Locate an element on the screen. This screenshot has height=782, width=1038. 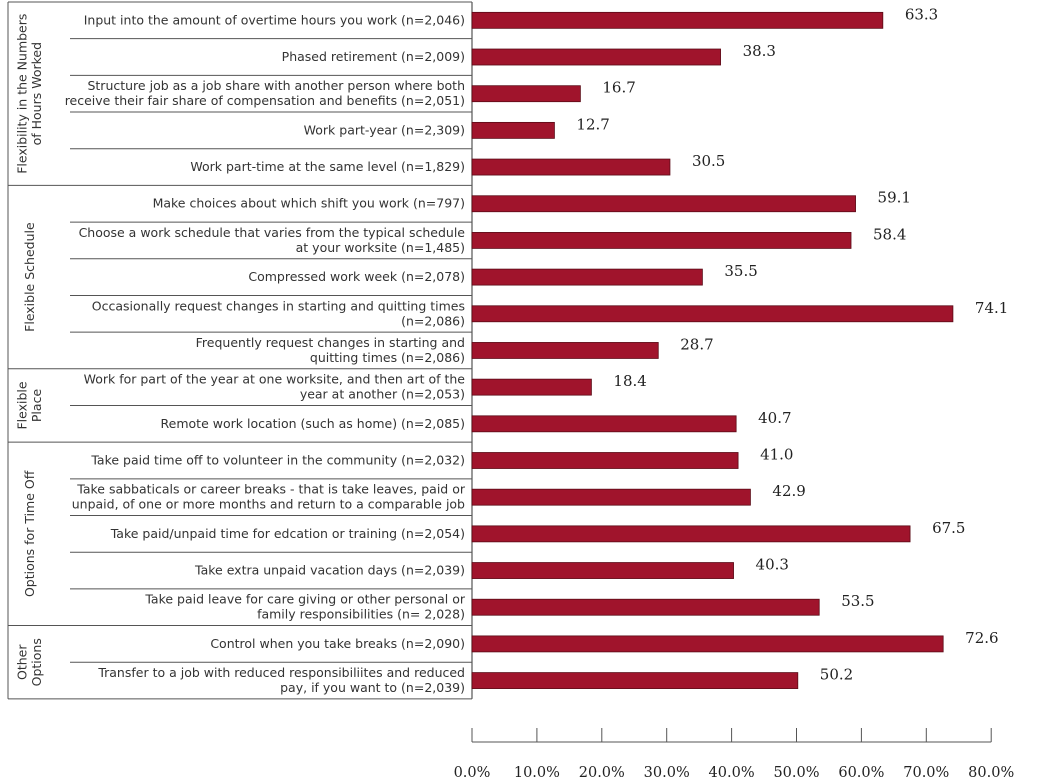
category-label: family responsibilities (n= 2,028) is located at coordinates (361, 614).